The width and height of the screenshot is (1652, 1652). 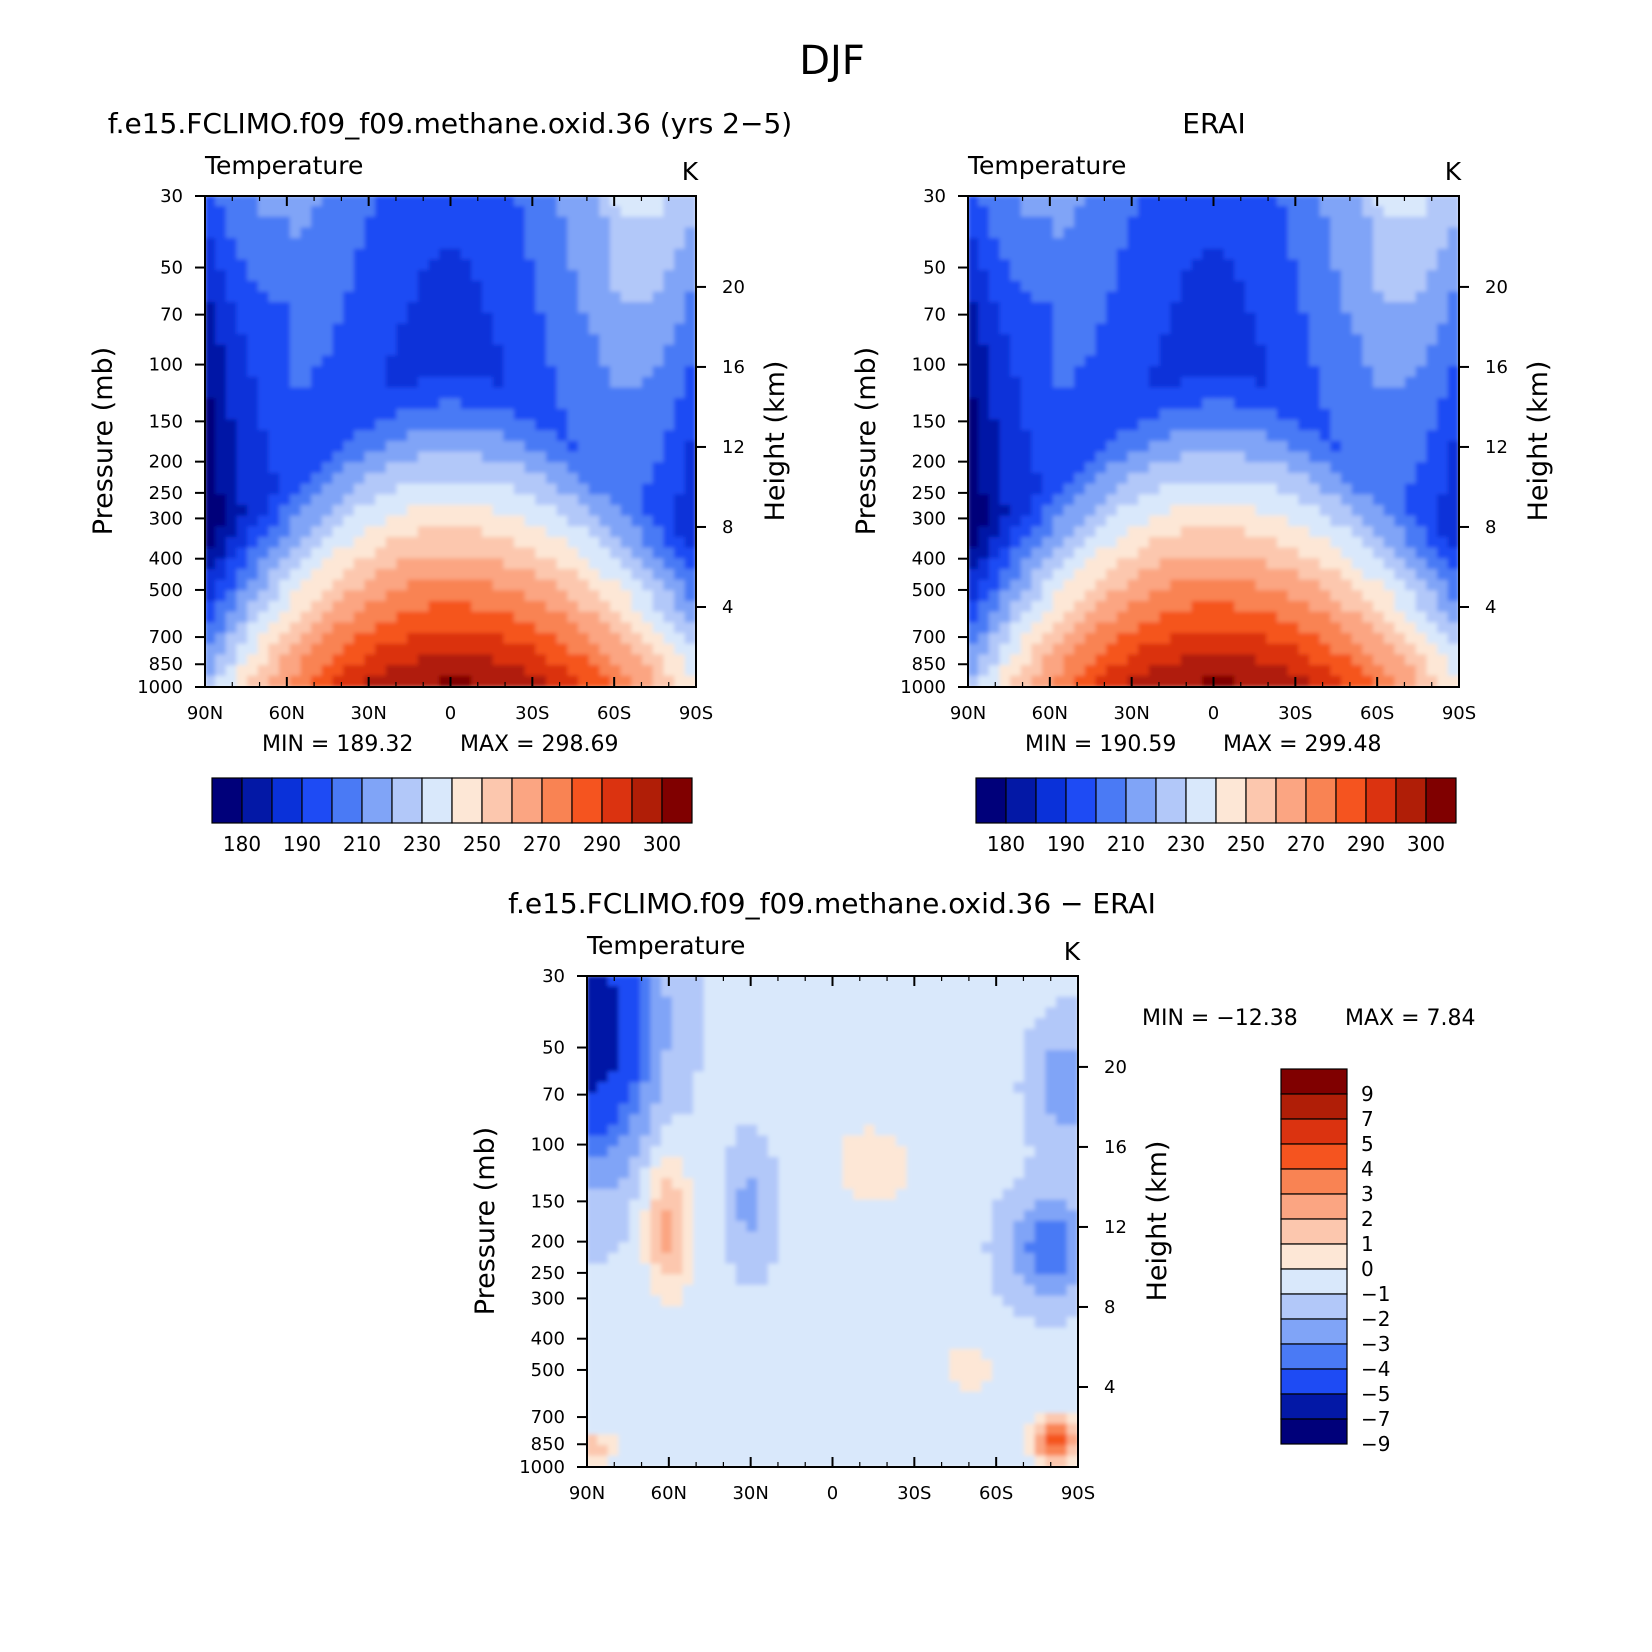 What do you see at coordinates (1302, 744) in the screenshot?
I see `panel-obs-max-label: MAX = 299.48` at bounding box center [1302, 744].